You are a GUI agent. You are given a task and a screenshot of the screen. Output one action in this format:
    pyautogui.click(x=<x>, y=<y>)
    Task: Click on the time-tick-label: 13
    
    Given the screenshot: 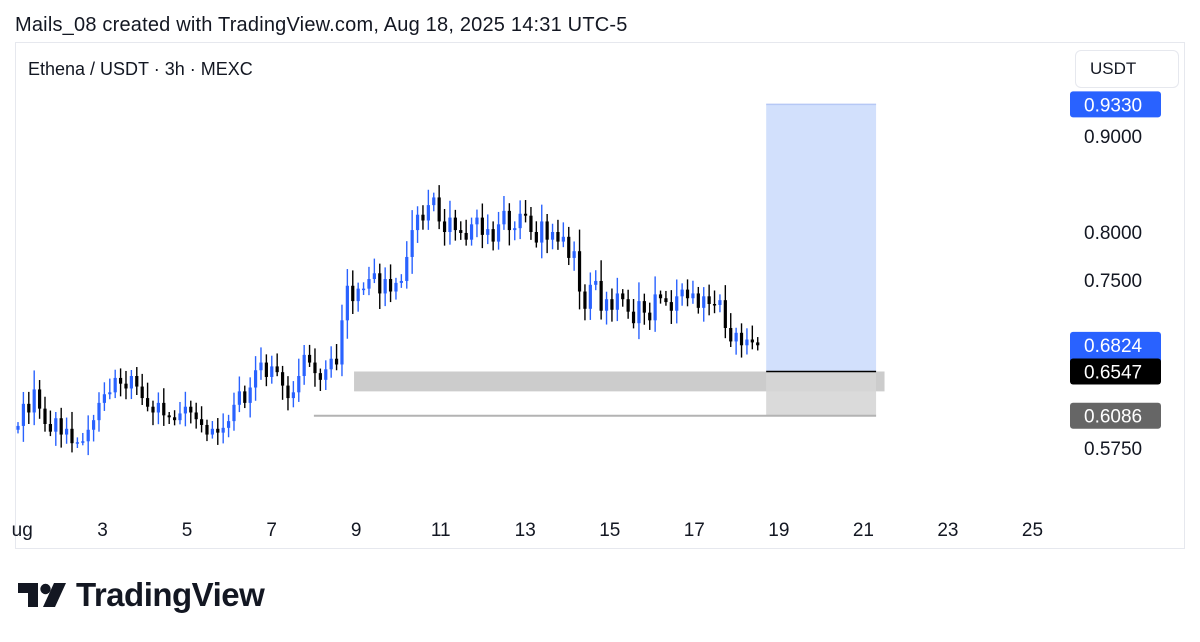 What is the action you would take?
    pyautogui.click(x=525, y=530)
    